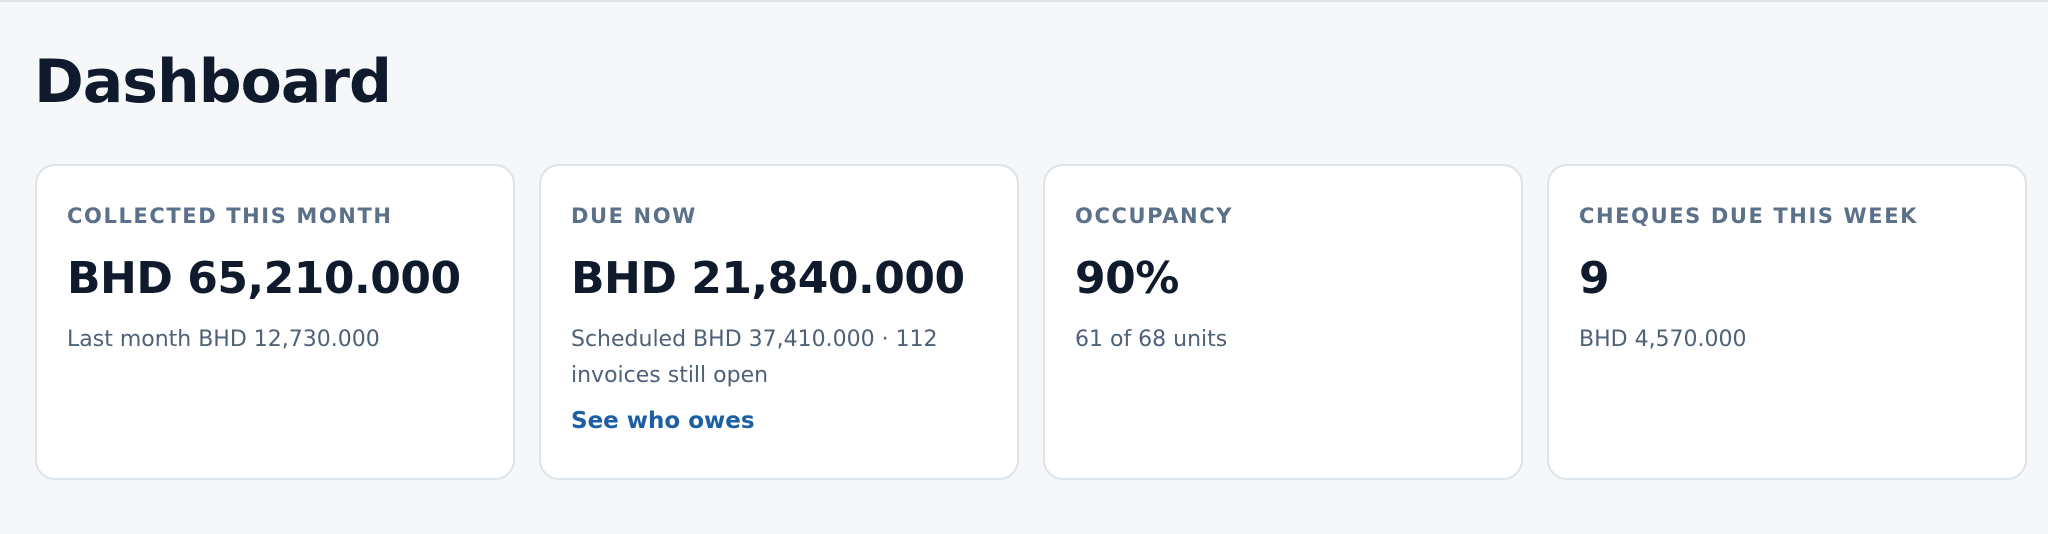  What do you see at coordinates (1024, 1) in the screenshot?
I see `top-divider` at bounding box center [1024, 1].